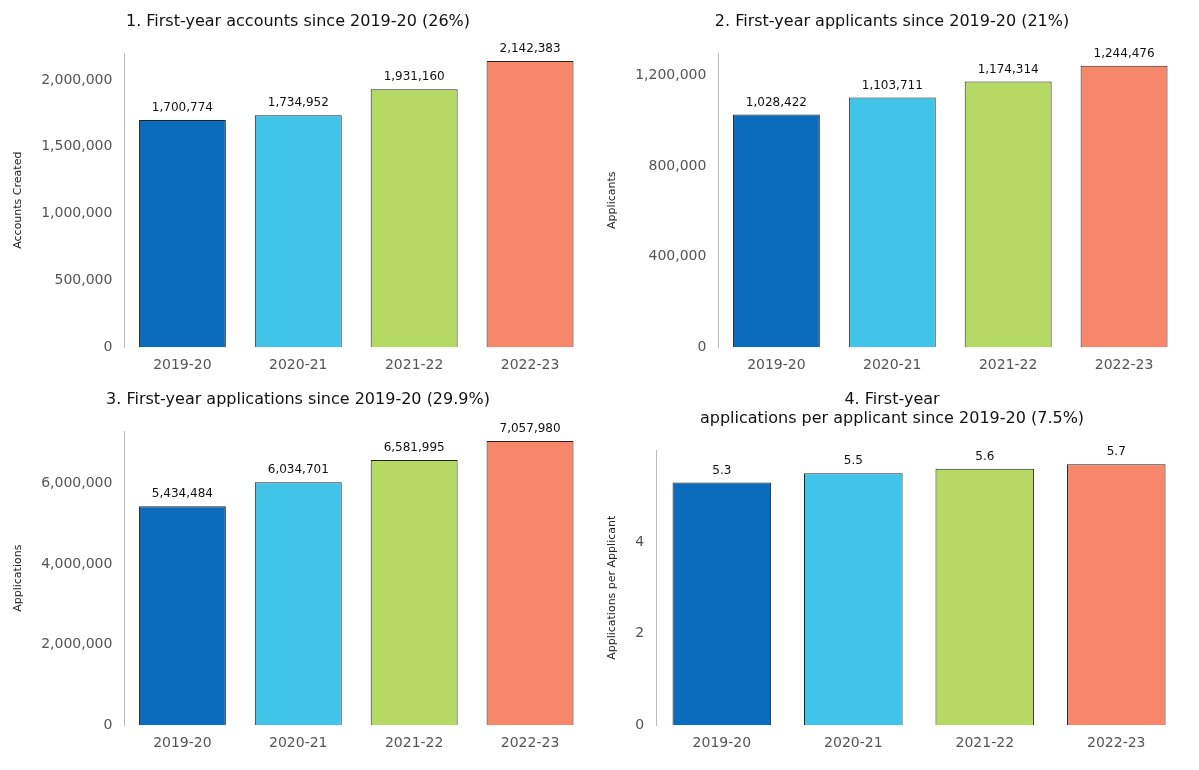 This screenshot has height=770, width=1199. I want to click on data-label: 5.5, so click(853, 460).